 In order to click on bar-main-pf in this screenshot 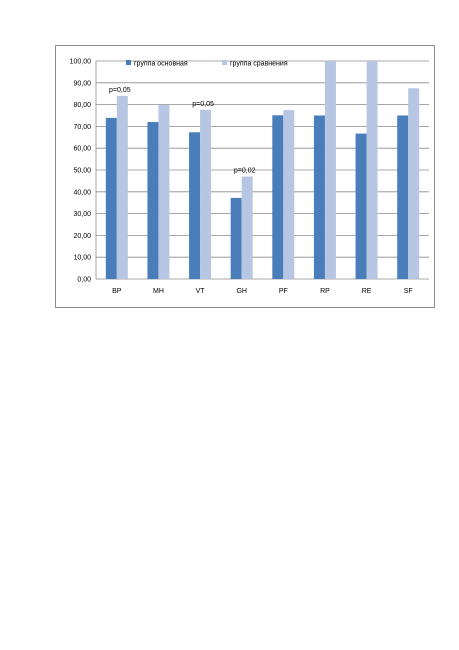, I will do `click(278, 197)`.